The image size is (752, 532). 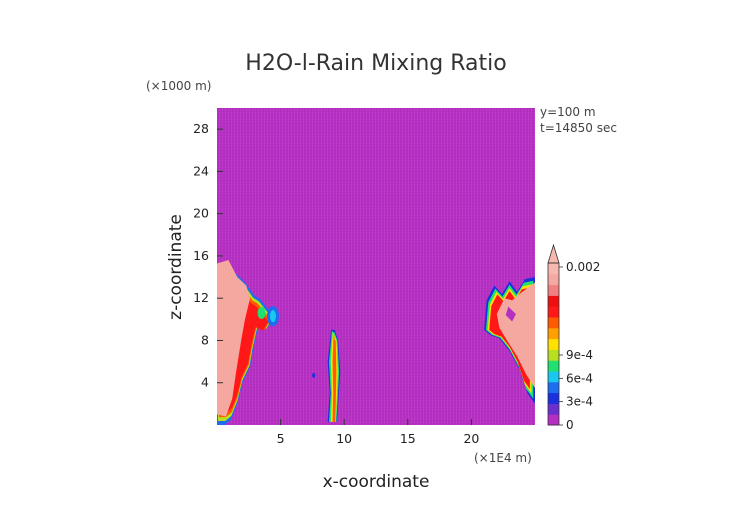 What do you see at coordinates (579, 378) in the screenshot?
I see `colorbar-tick-label: 6e-4` at bounding box center [579, 378].